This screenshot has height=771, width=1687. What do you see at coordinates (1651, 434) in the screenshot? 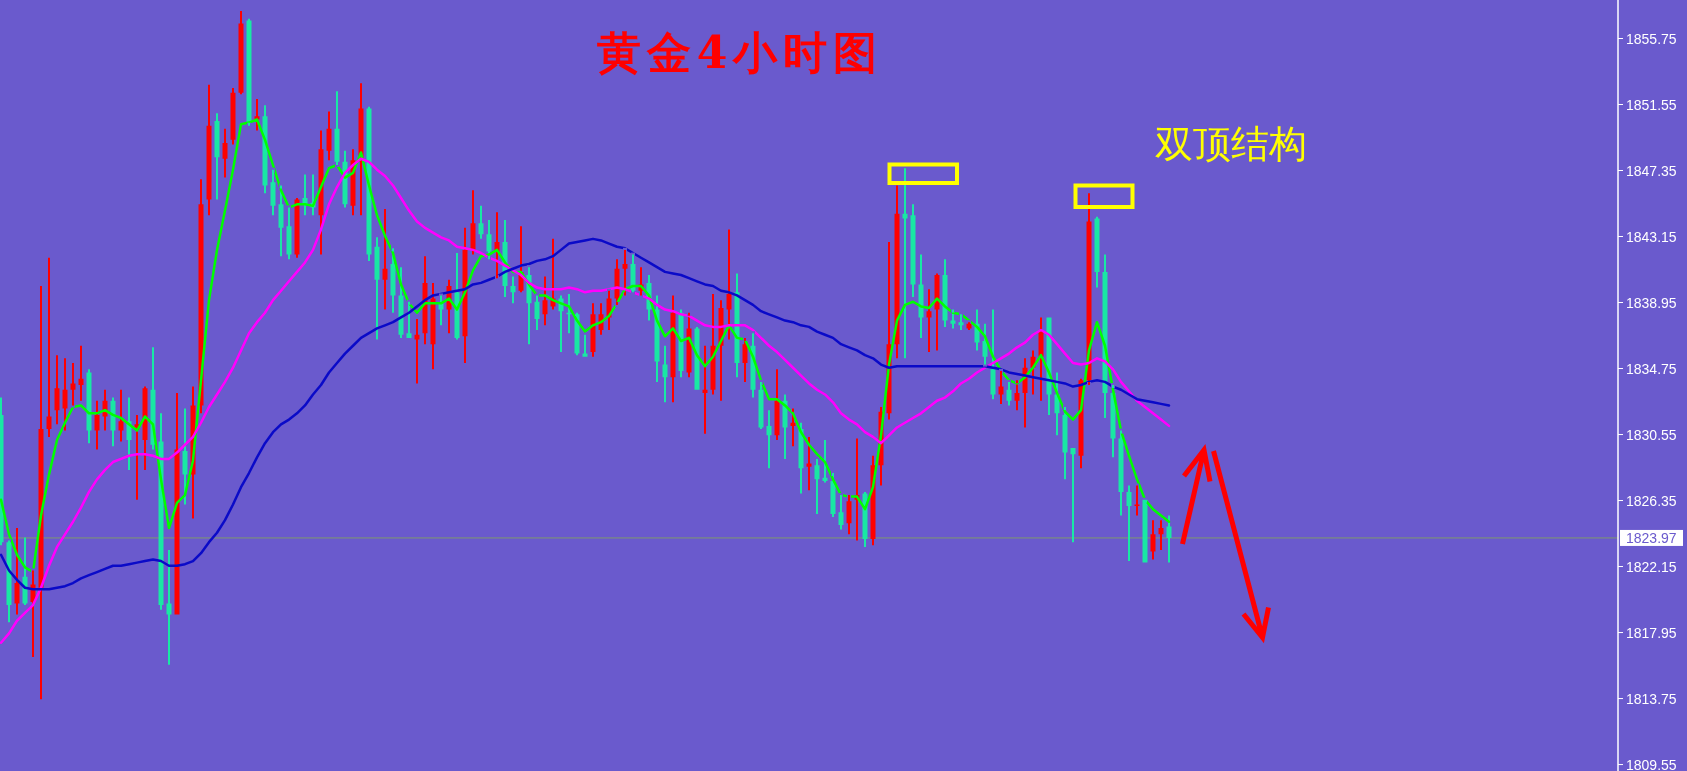
I see `y-tick-label: 1830.55` at bounding box center [1651, 434].